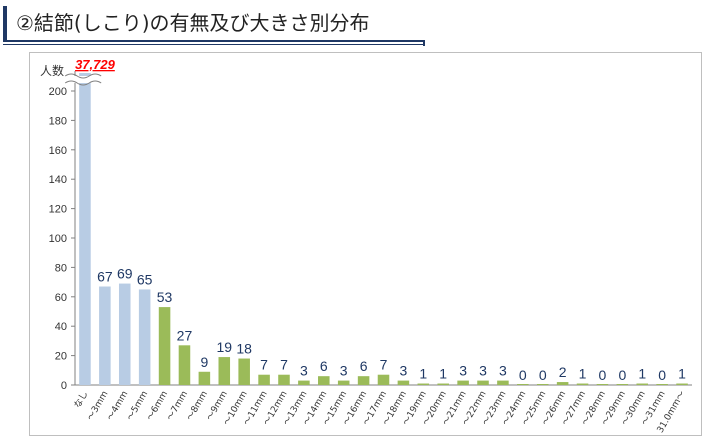 This screenshot has height=439, width=714. I want to click on y-tick-label: 40, so click(61, 327).